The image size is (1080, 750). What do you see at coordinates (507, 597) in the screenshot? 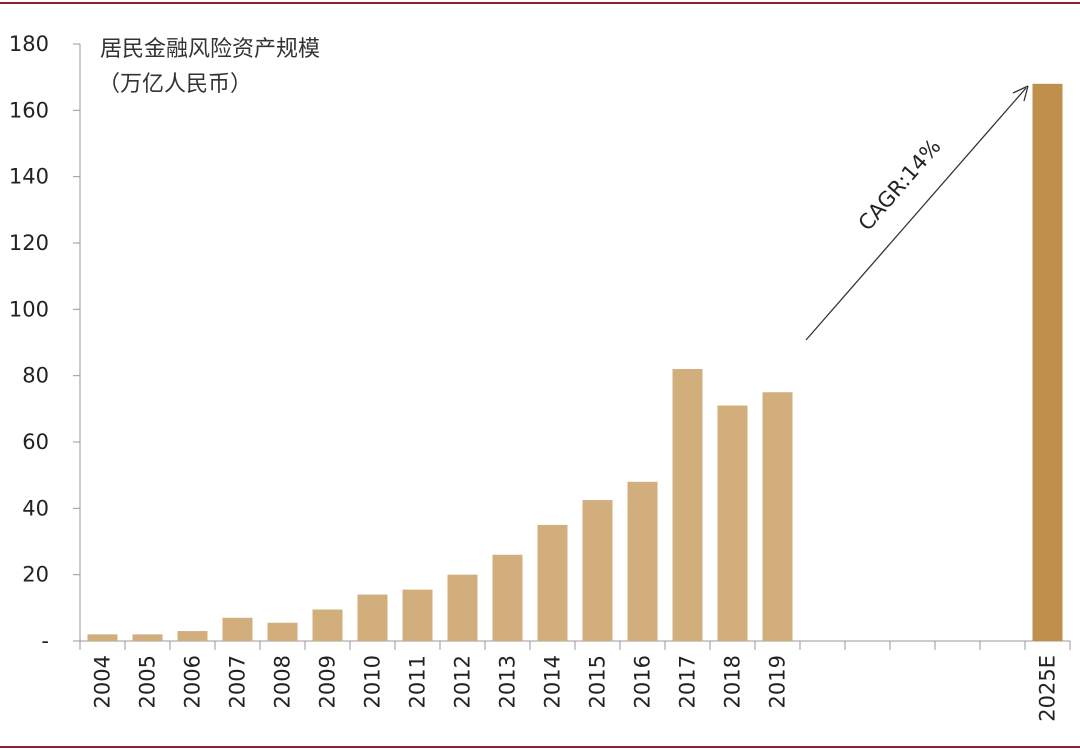
I see `bar-2013` at bounding box center [507, 597].